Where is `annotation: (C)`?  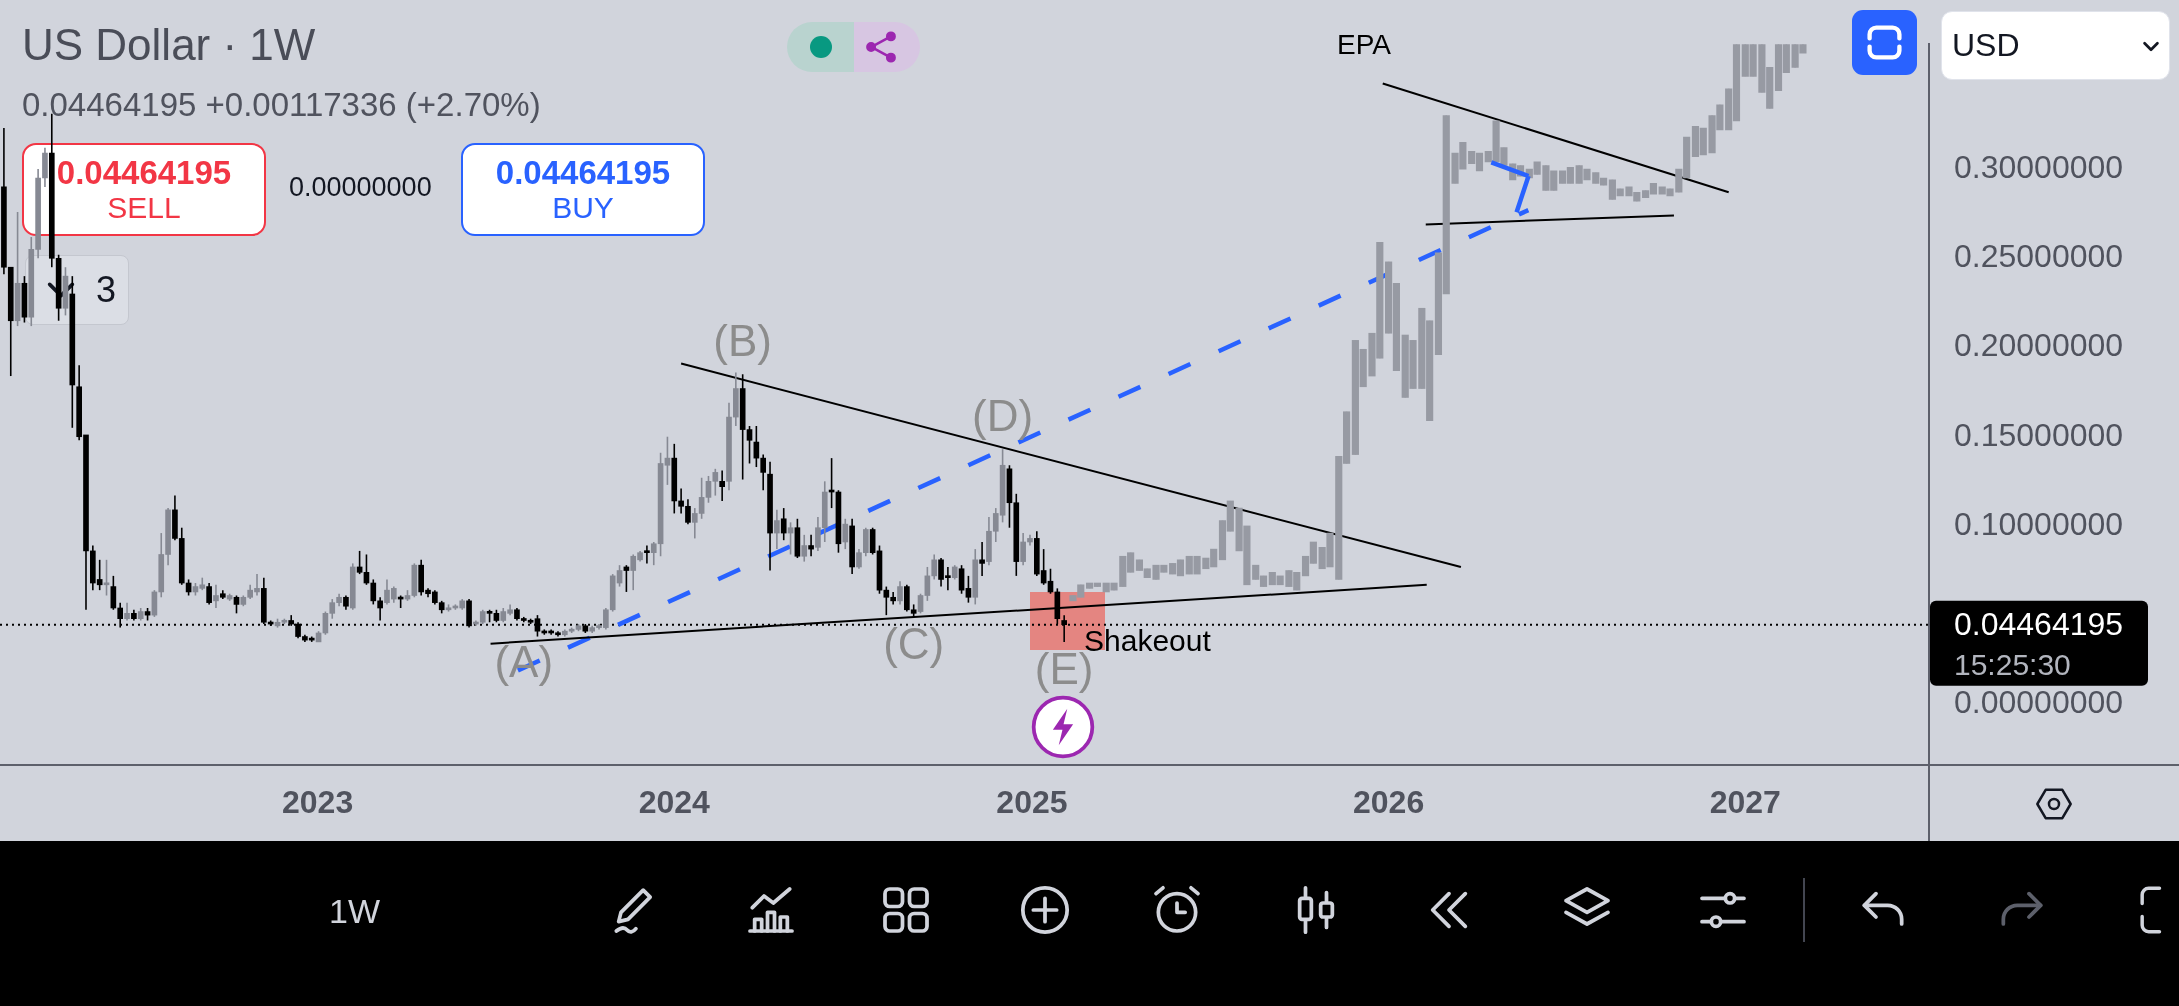
annotation: (C) is located at coordinates (914, 644).